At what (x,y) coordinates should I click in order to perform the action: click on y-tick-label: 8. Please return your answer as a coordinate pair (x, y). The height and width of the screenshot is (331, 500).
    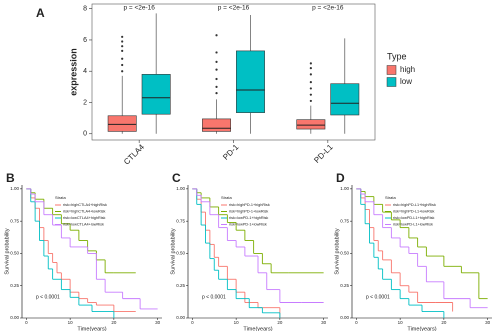
    Looking at the image, I should click on (85, 9).